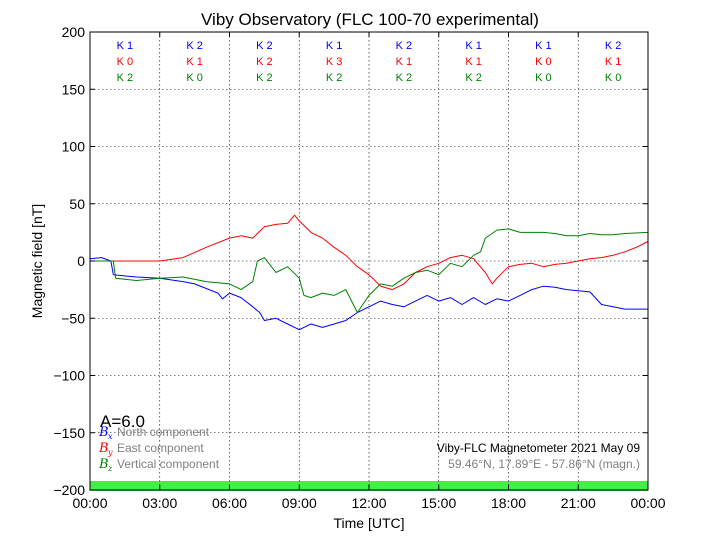 Image resolution: width=720 pixels, height=540 pixels. Describe the element at coordinates (334, 62) in the screenshot. I see `k-index-value: K 3` at that location.